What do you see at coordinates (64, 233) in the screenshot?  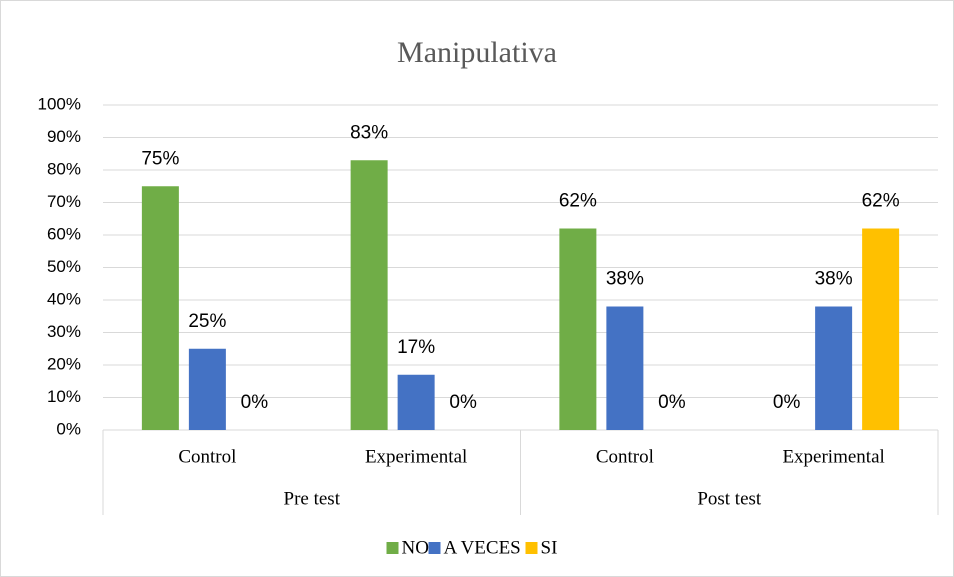 I see `y-tick-label: 60%` at bounding box center [64, 233].